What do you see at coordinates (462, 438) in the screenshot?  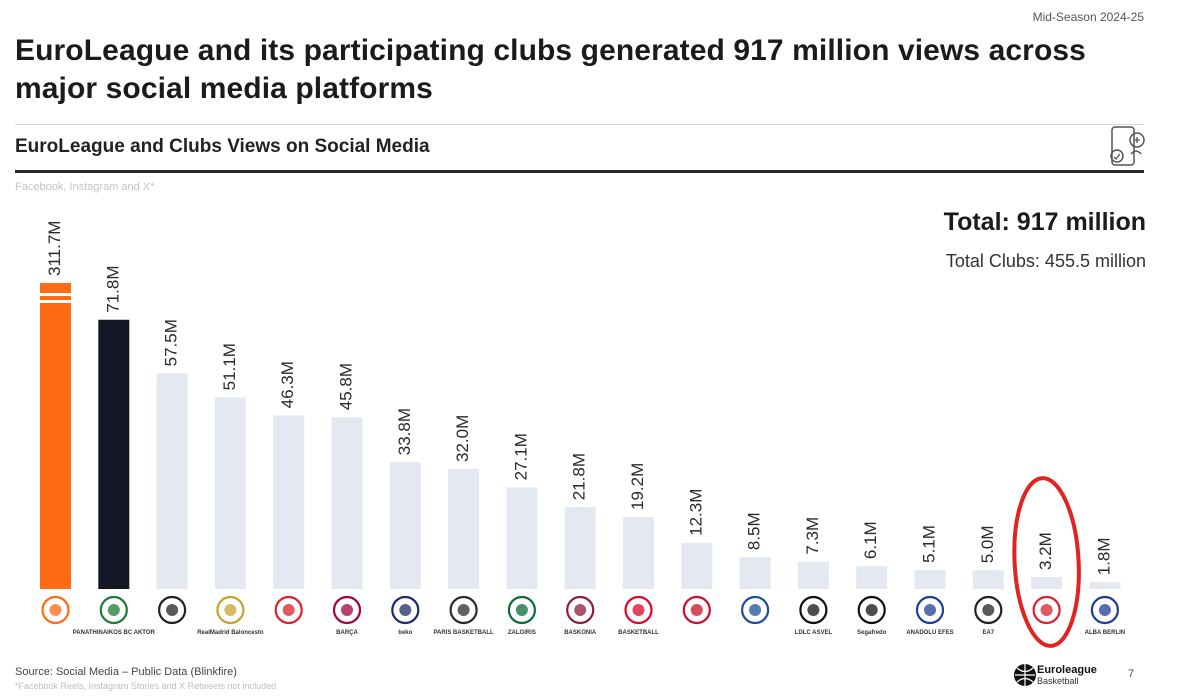 I see `data-label: 32.0M` at bounding box center [462, 438].